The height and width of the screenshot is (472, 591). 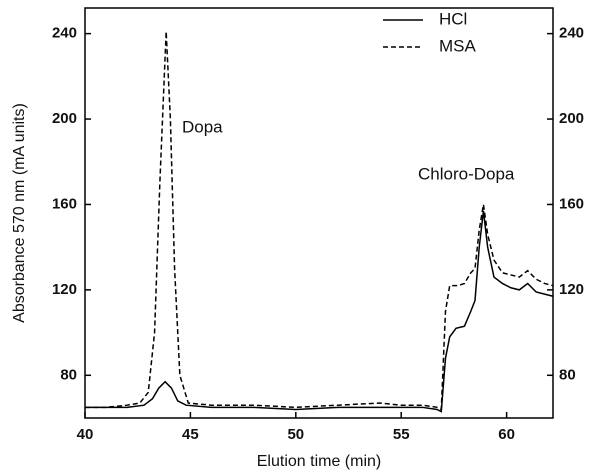 What do you see at coordinates (571, 203) in the screenshot?
I see `y2-tick-label: 160` at bounding box center [571, 203].